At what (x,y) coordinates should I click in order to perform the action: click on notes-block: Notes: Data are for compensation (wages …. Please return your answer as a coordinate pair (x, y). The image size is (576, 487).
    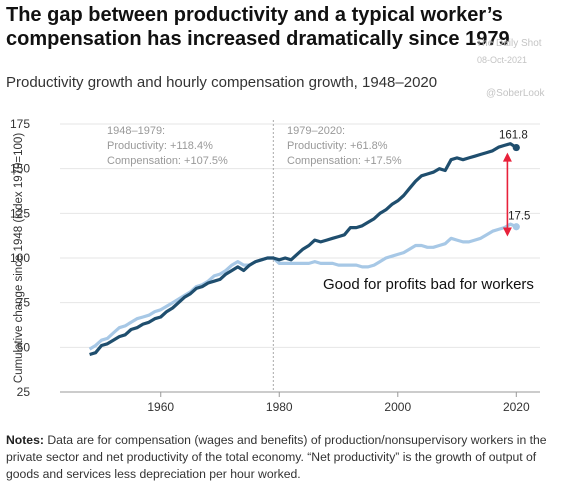
    Looking at the image, I should click on (289, 457).